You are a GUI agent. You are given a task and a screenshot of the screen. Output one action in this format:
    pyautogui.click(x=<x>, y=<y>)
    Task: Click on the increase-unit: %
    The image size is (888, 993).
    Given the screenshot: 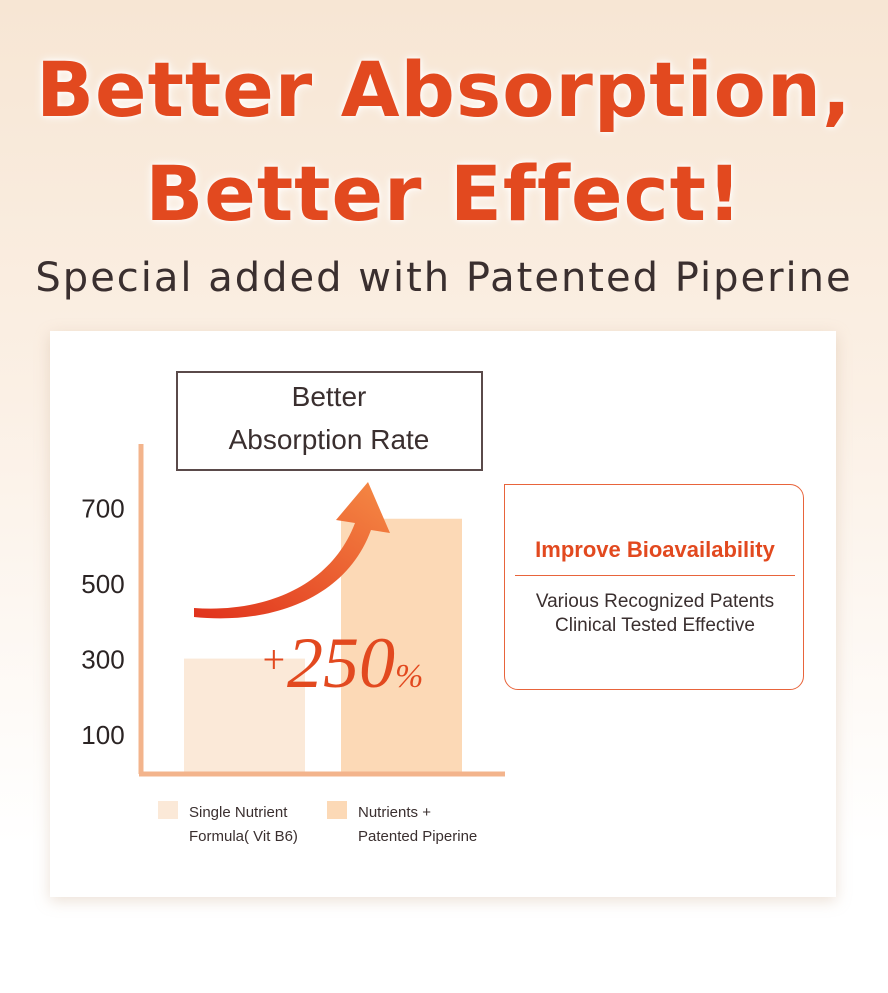 What is the action you would take?
    pyautogui.click(x=409, y=676)
    